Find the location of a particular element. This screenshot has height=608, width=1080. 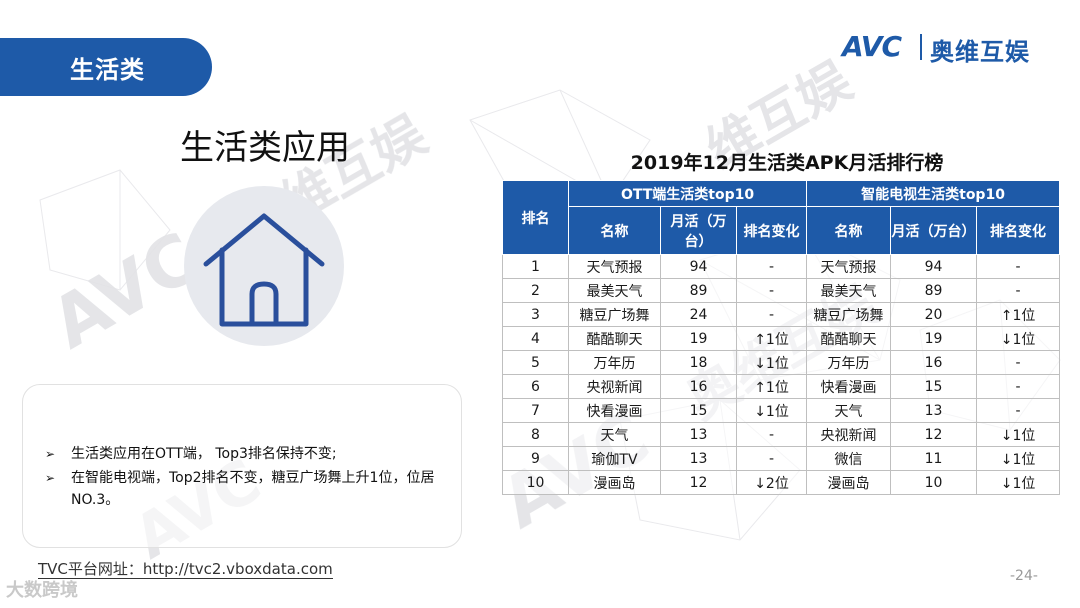

ott-mau-cell: 94 is located at coordinates (698, 266).